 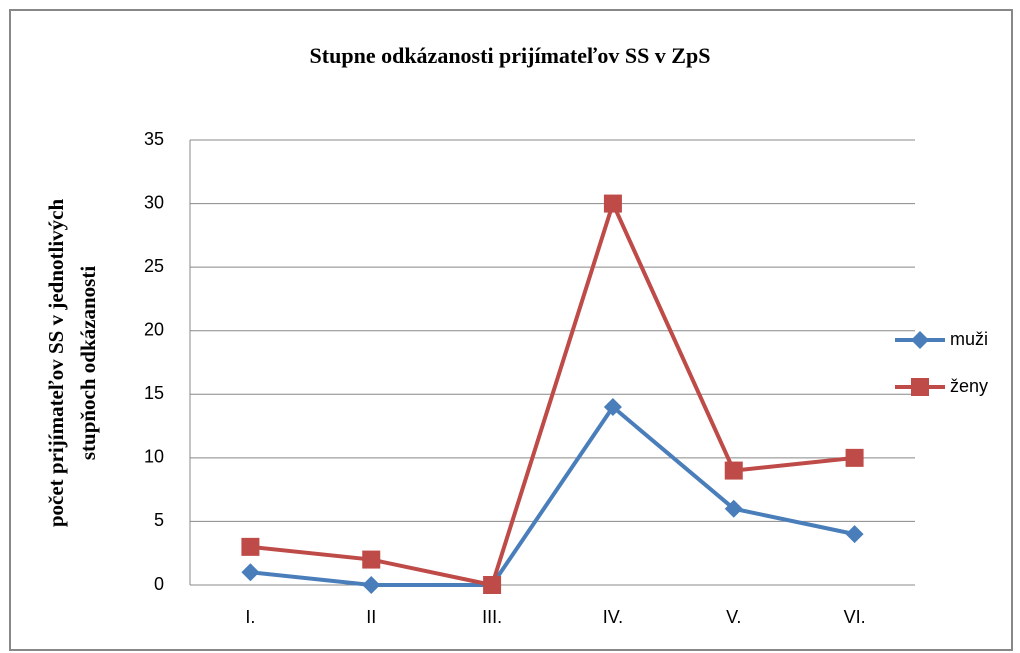 I want to click on x-tick-label: I., so click(x=250, y=617).